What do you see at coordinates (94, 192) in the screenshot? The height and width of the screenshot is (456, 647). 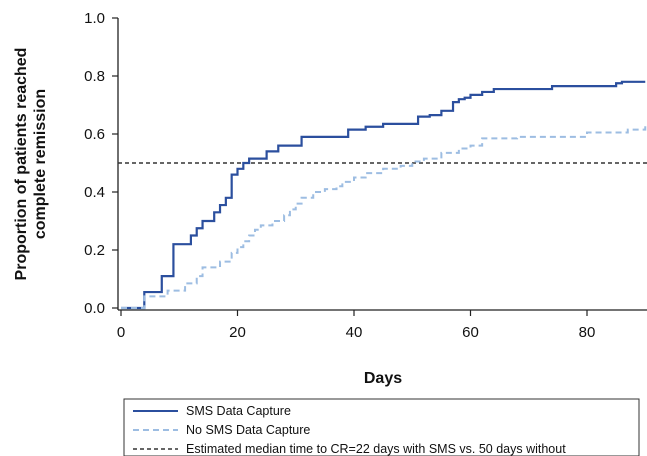 I see `y-tick-label: 0.4` at bounding box center [94, 192].